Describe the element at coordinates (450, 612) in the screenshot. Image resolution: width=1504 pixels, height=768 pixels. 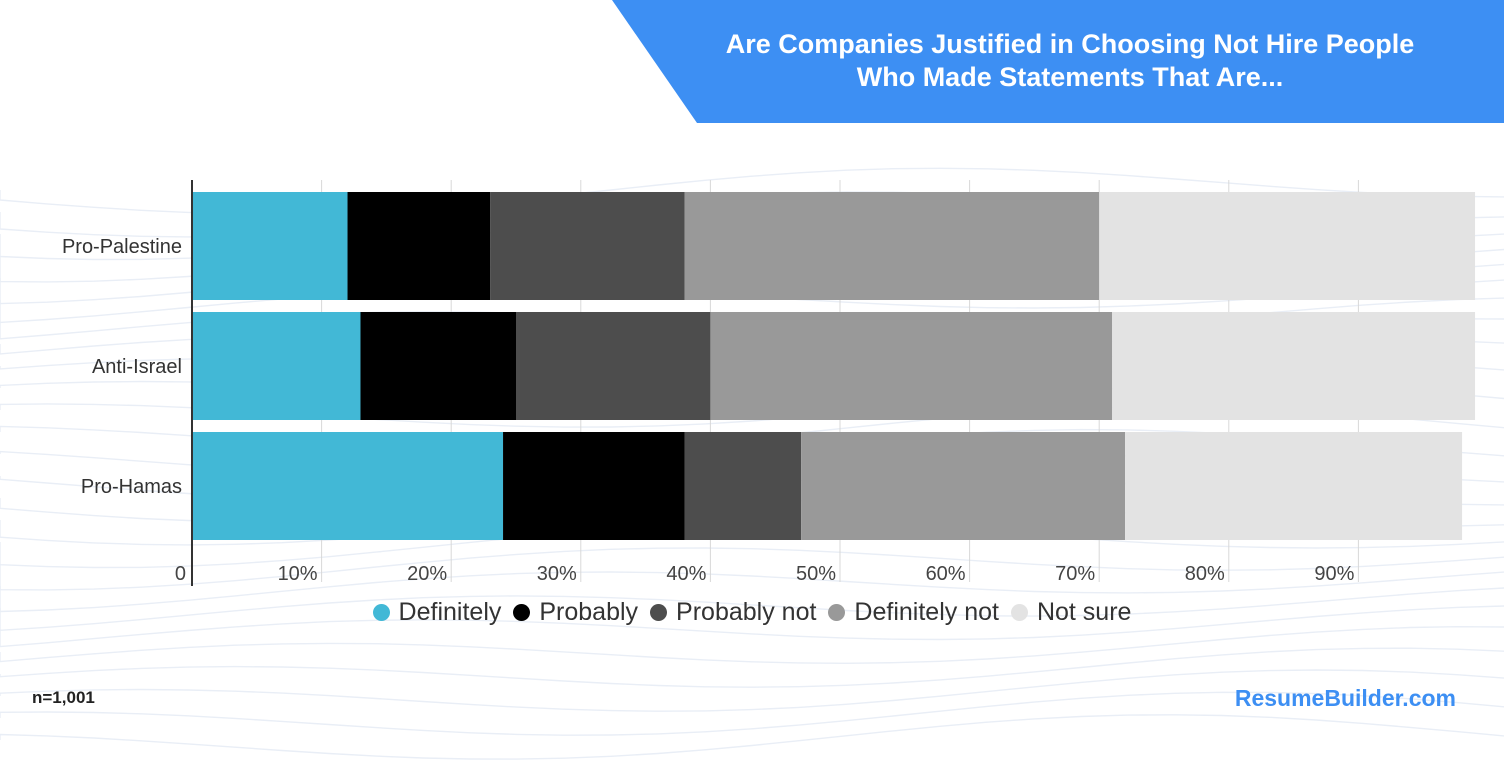
I see `legend-label: Definitely` at that location.